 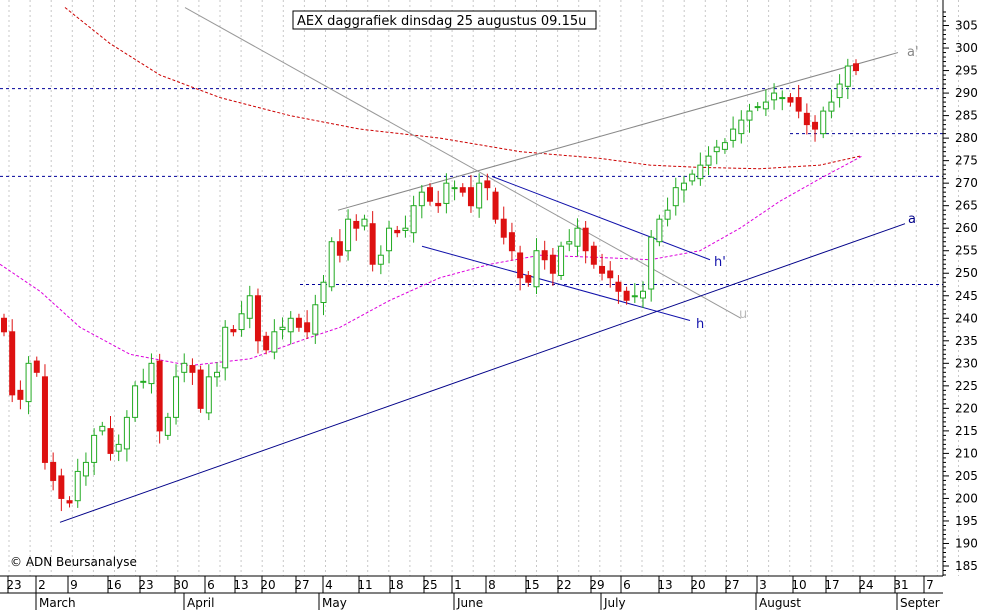 What do you see at coordinates (301, 585) in the screenshot?
I see `x-tick-label: 27` at bounding box center [301, 585].